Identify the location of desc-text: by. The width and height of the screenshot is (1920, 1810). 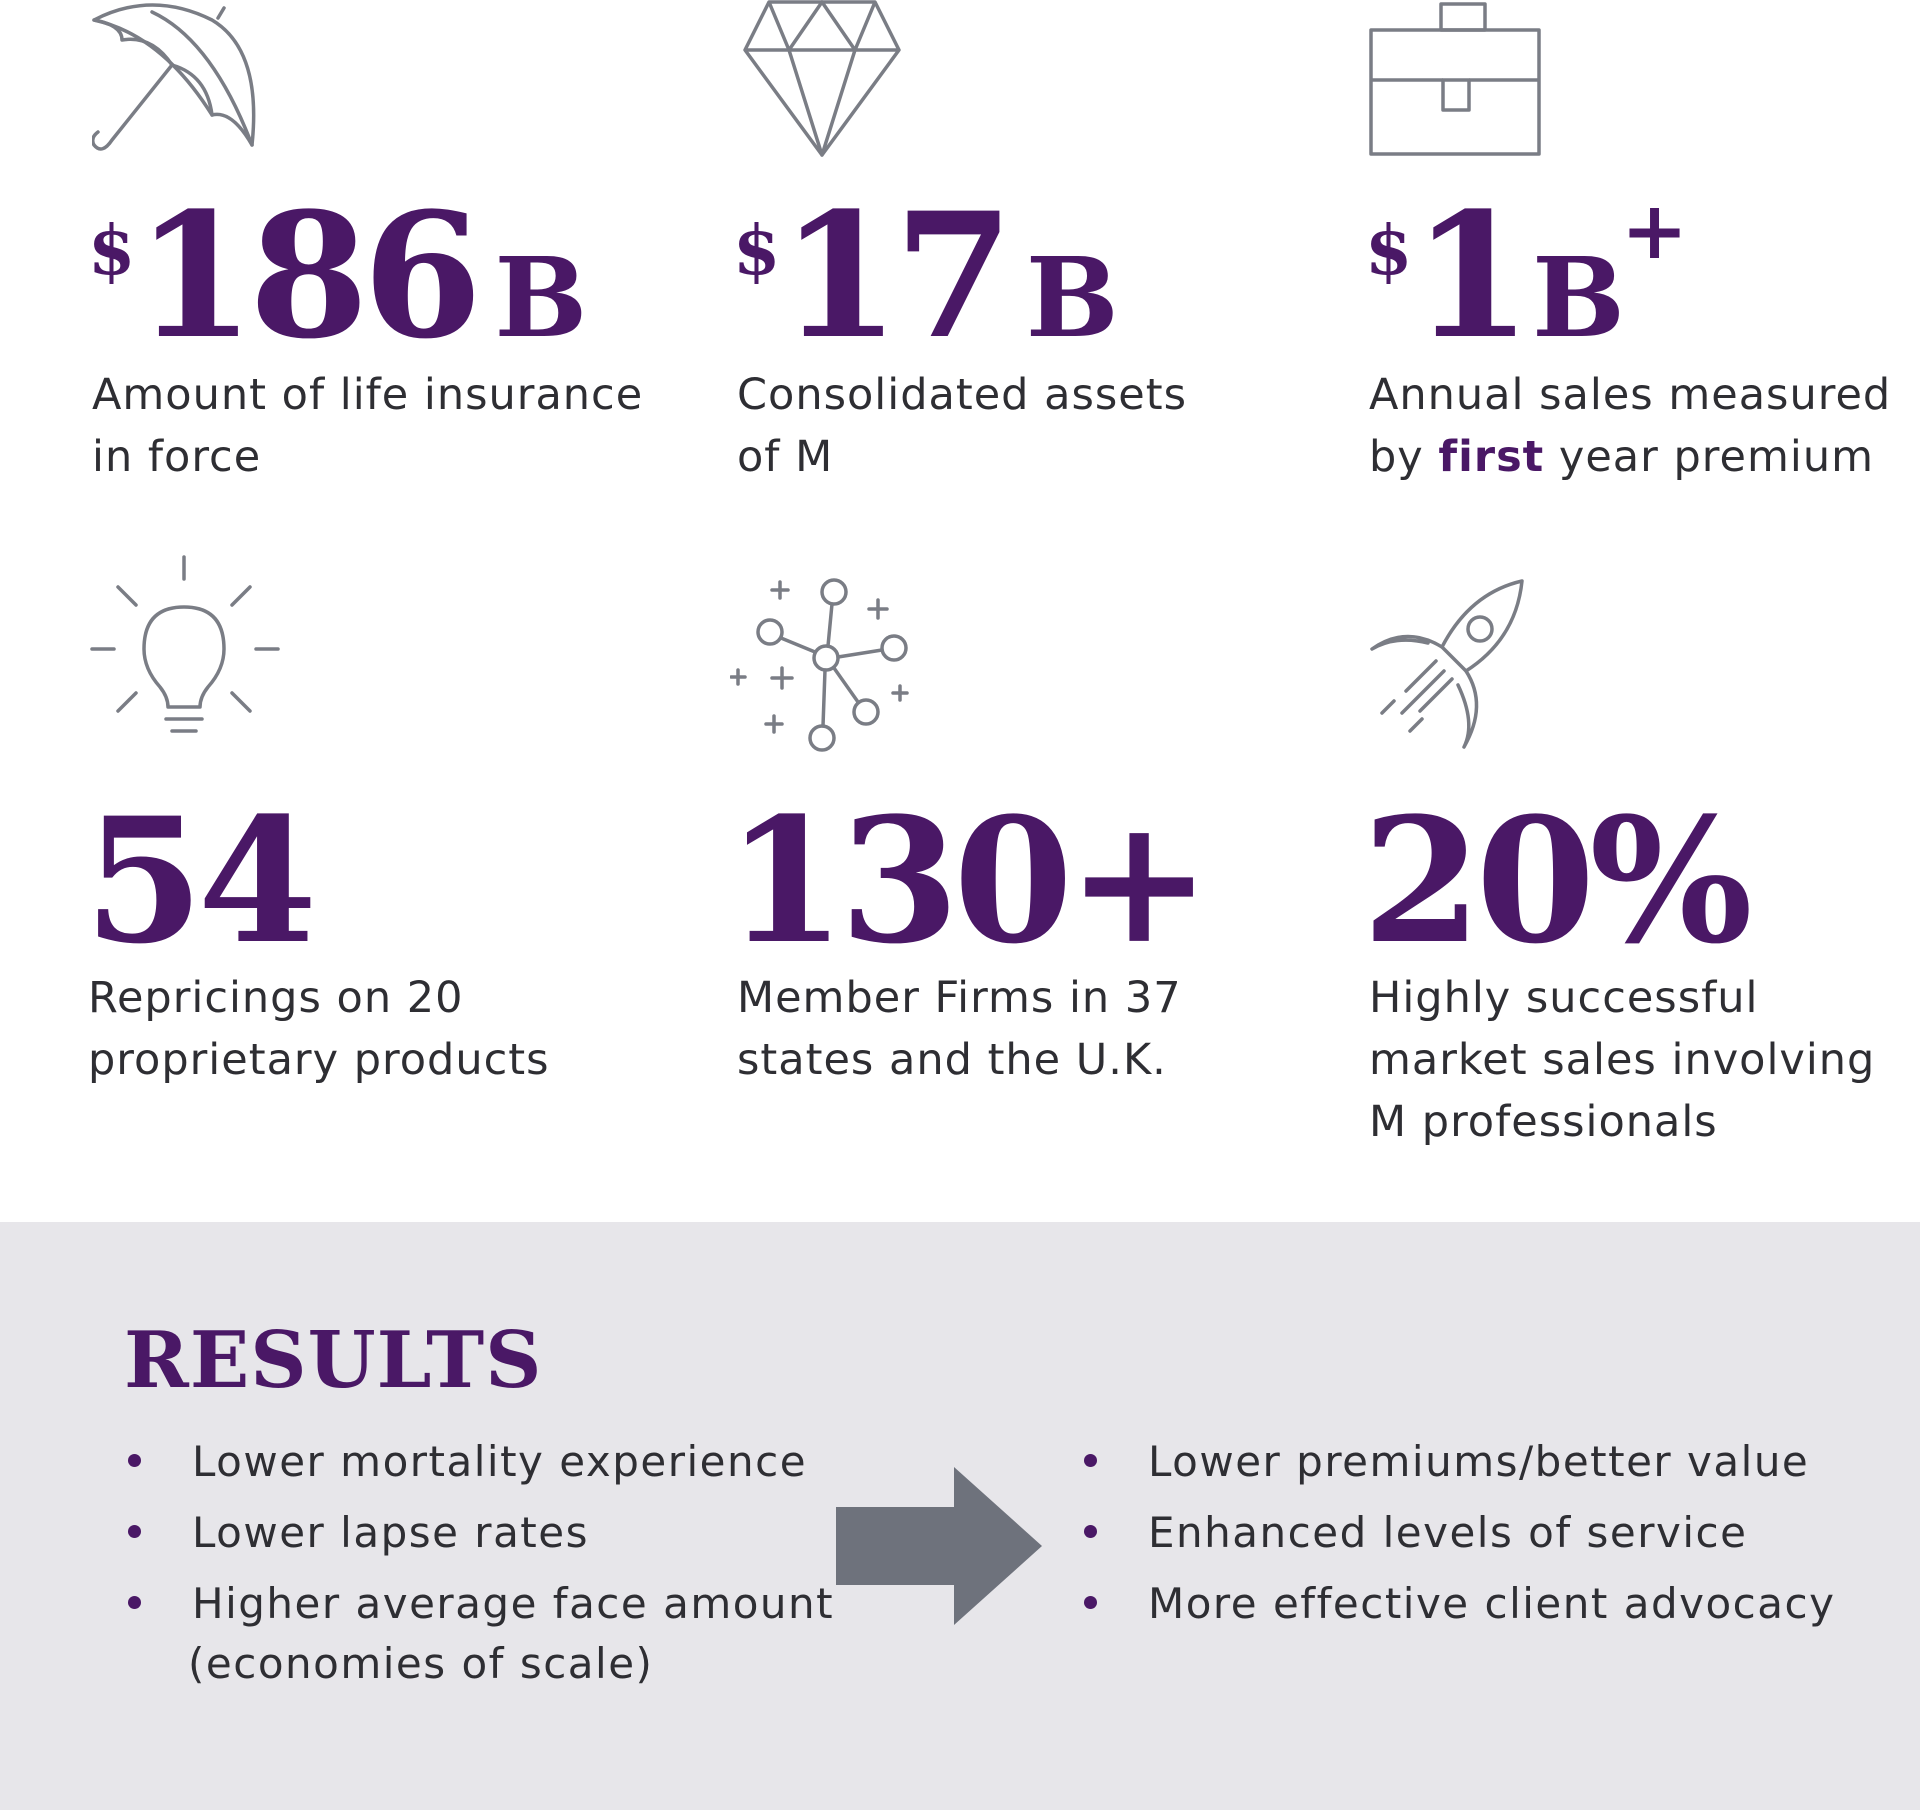
(1404, 457).